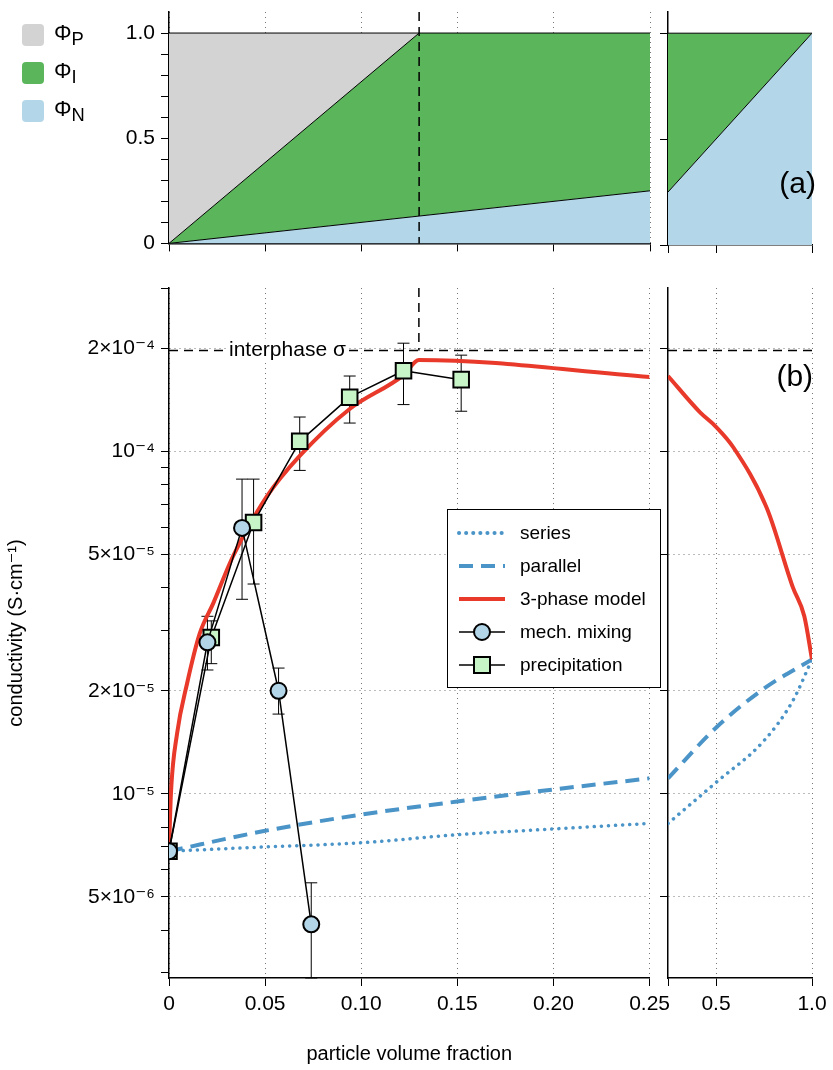  I want to click on y-tick-label: 5×10⁻⁶, so click(121, 895).